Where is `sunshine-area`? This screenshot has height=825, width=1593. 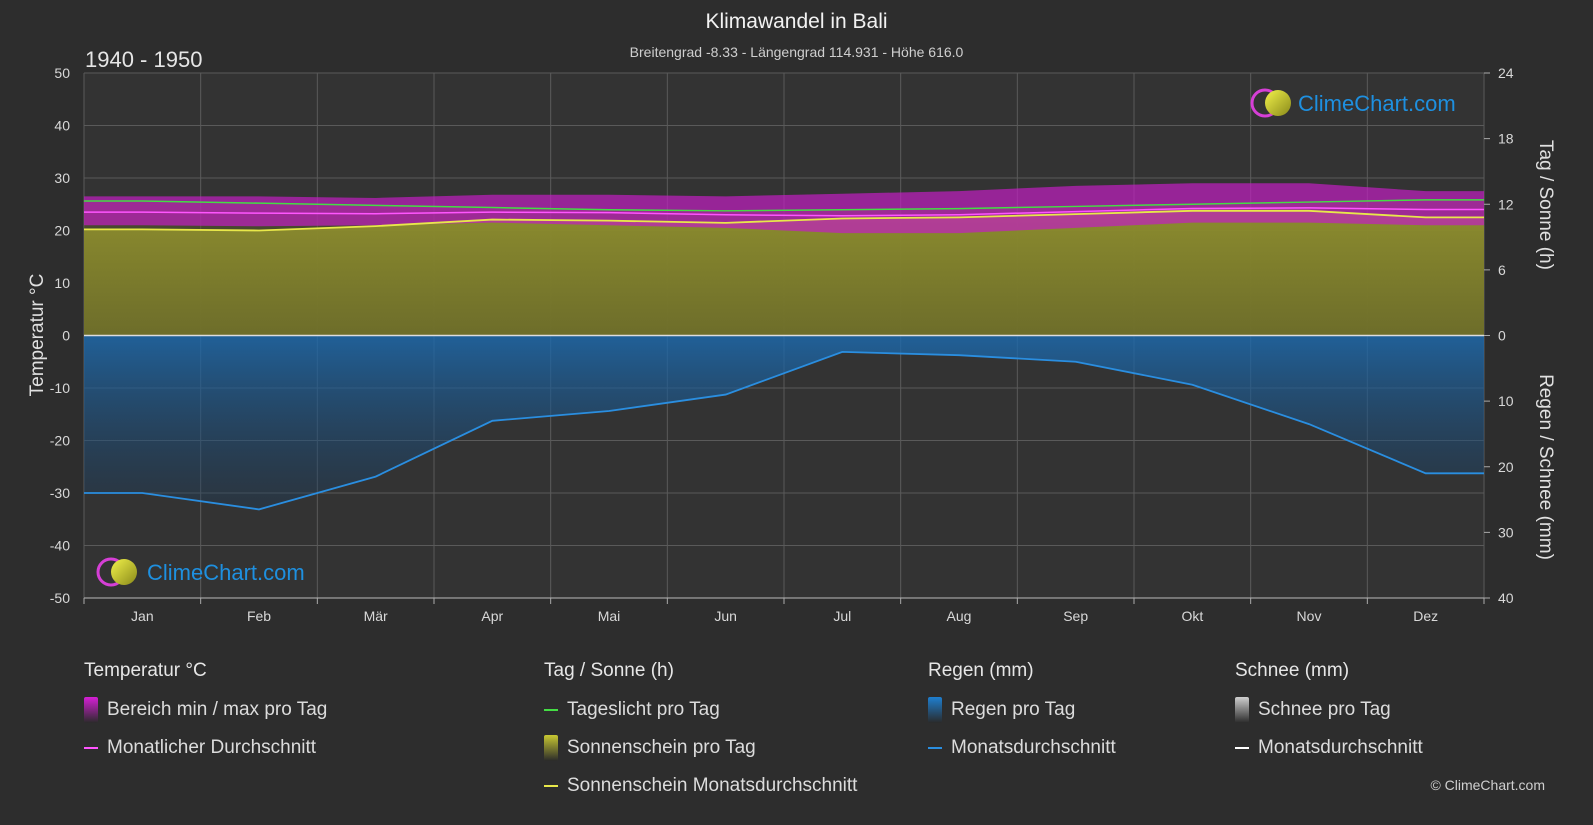
sunshine-area is located at coordinates (784, 273).